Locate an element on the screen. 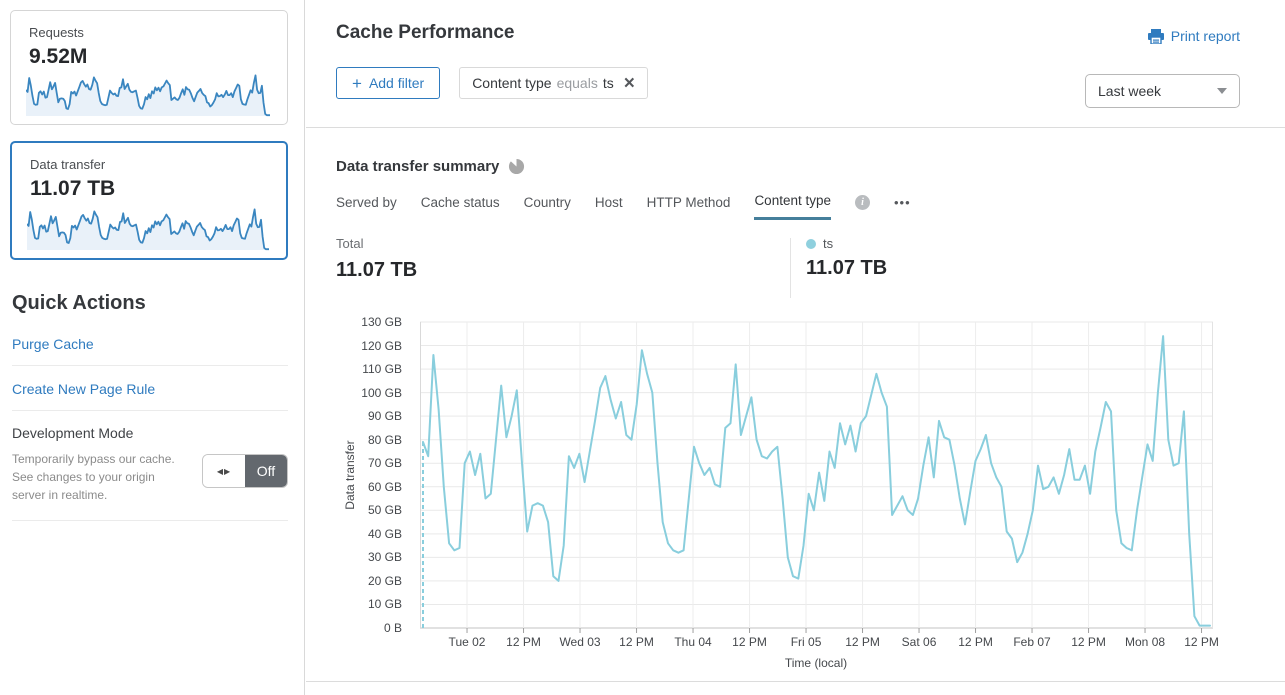 The width and height of the screenshot is (1285, 695). requests-sparkline-chart is located at coordinates (148, 95).